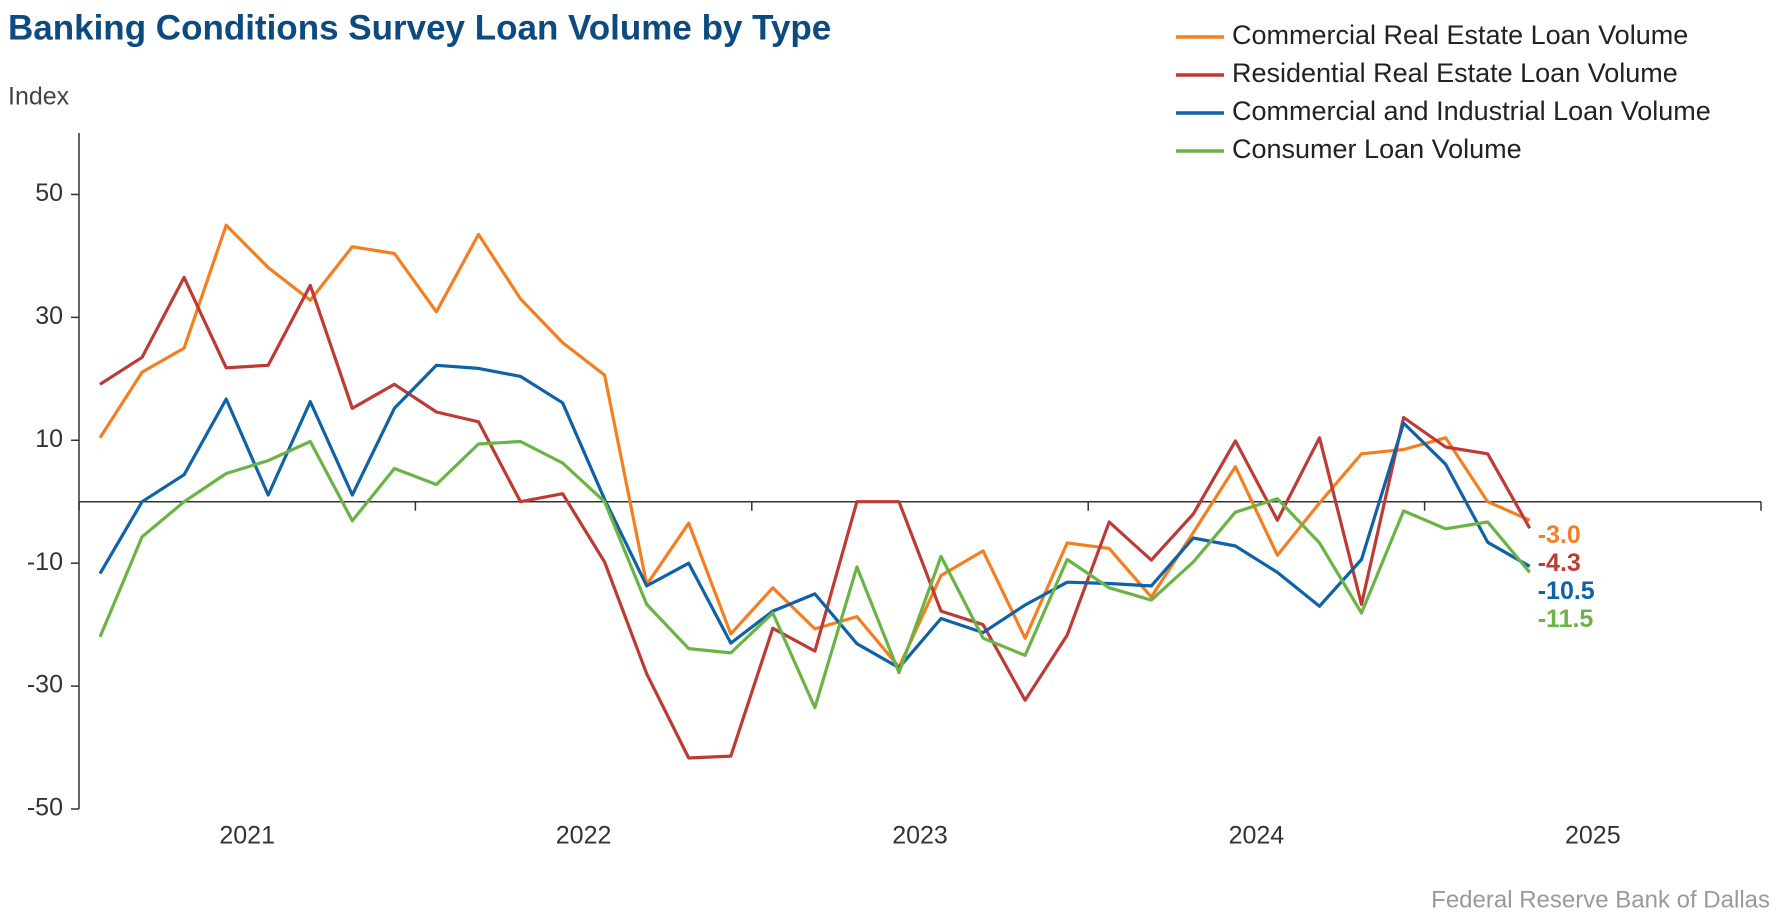 The height and width of the screenshot is (923, 1778). I want to click on source: Federal Reserve Bank of Dallas, so click(1600, 899).